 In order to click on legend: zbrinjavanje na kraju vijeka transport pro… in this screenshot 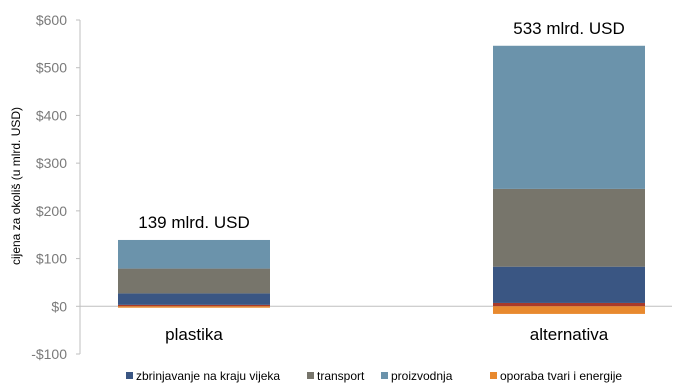, I will do `click(374, 376)`.